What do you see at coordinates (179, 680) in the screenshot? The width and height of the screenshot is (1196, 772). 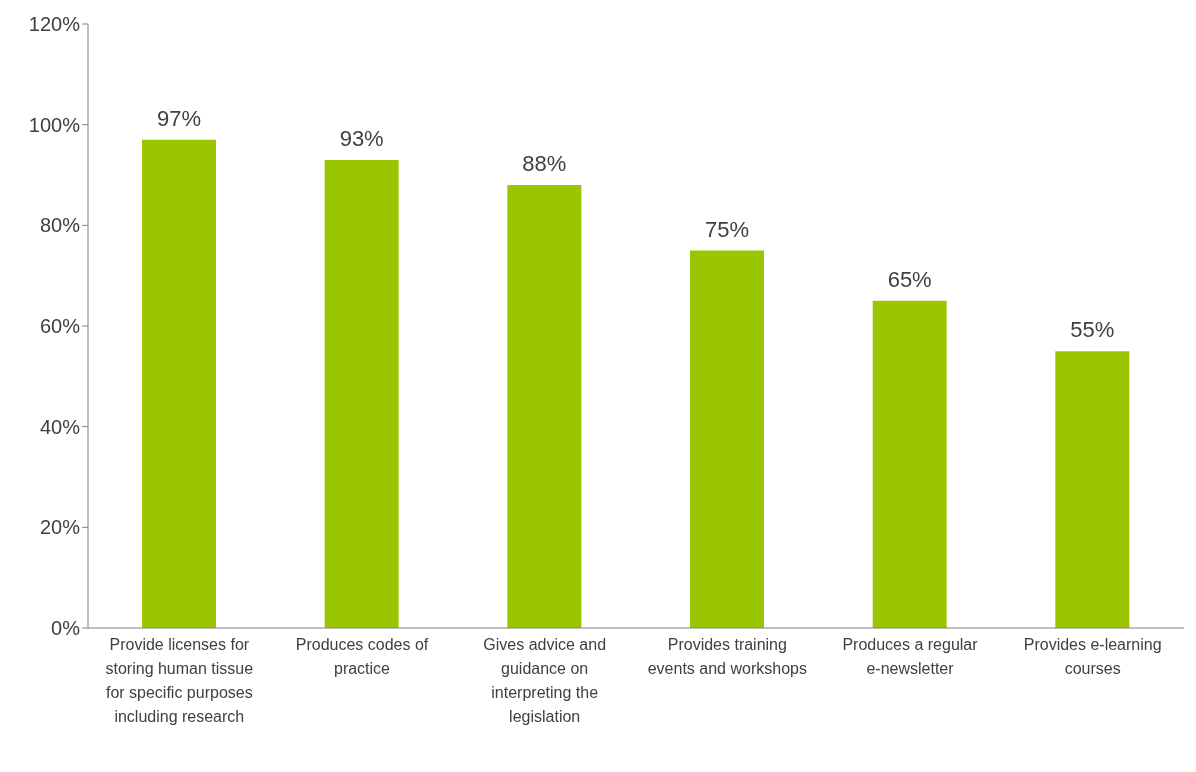 I see `x-tick-label: Provide licenses for storing human tissue for specific purposes including research` at bounding box center [179, 680].